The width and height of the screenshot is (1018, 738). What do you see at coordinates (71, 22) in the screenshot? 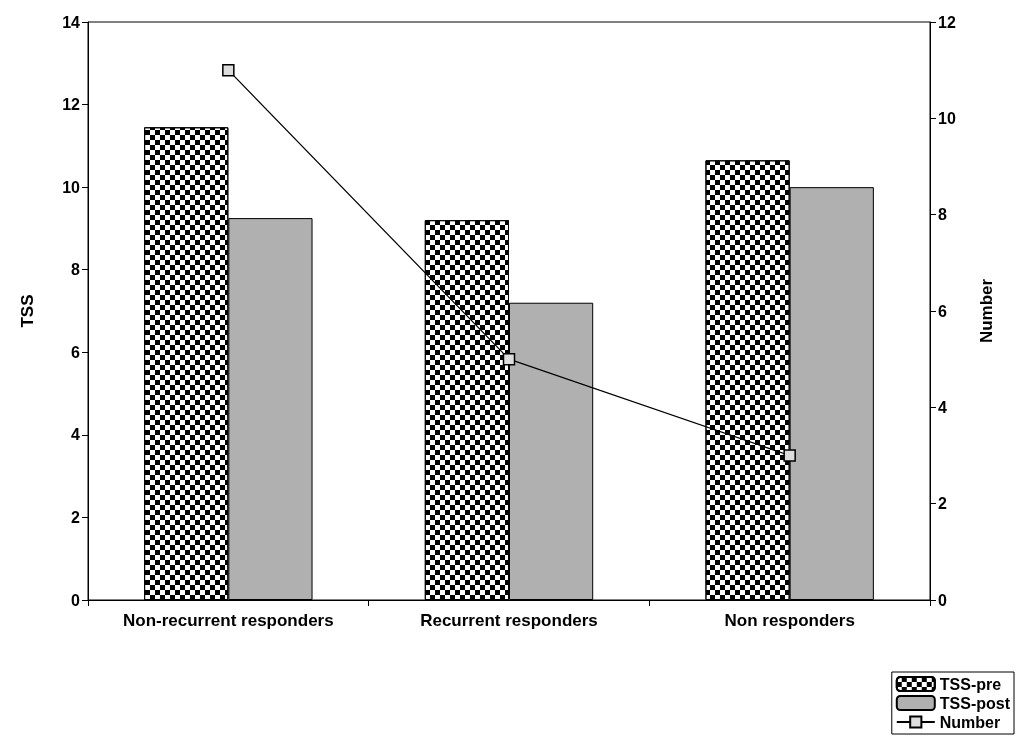
I see `y-tick-label: 14` at bounding box center [71, 22].